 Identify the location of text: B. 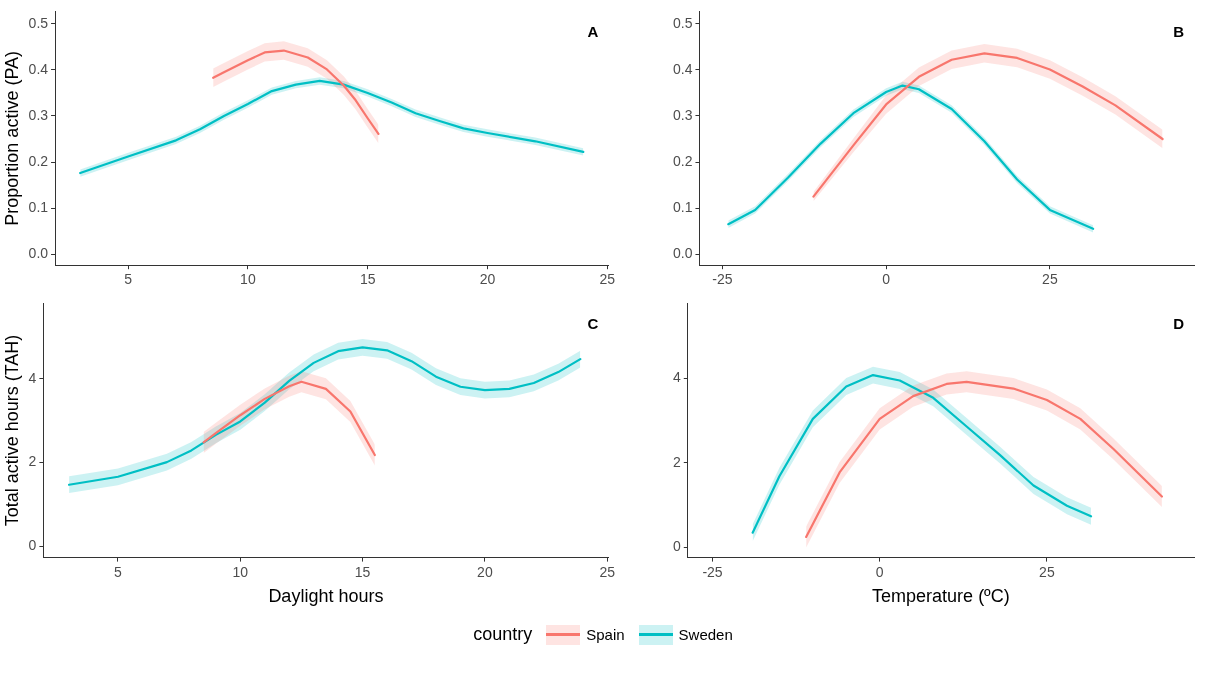
(1179, 32).